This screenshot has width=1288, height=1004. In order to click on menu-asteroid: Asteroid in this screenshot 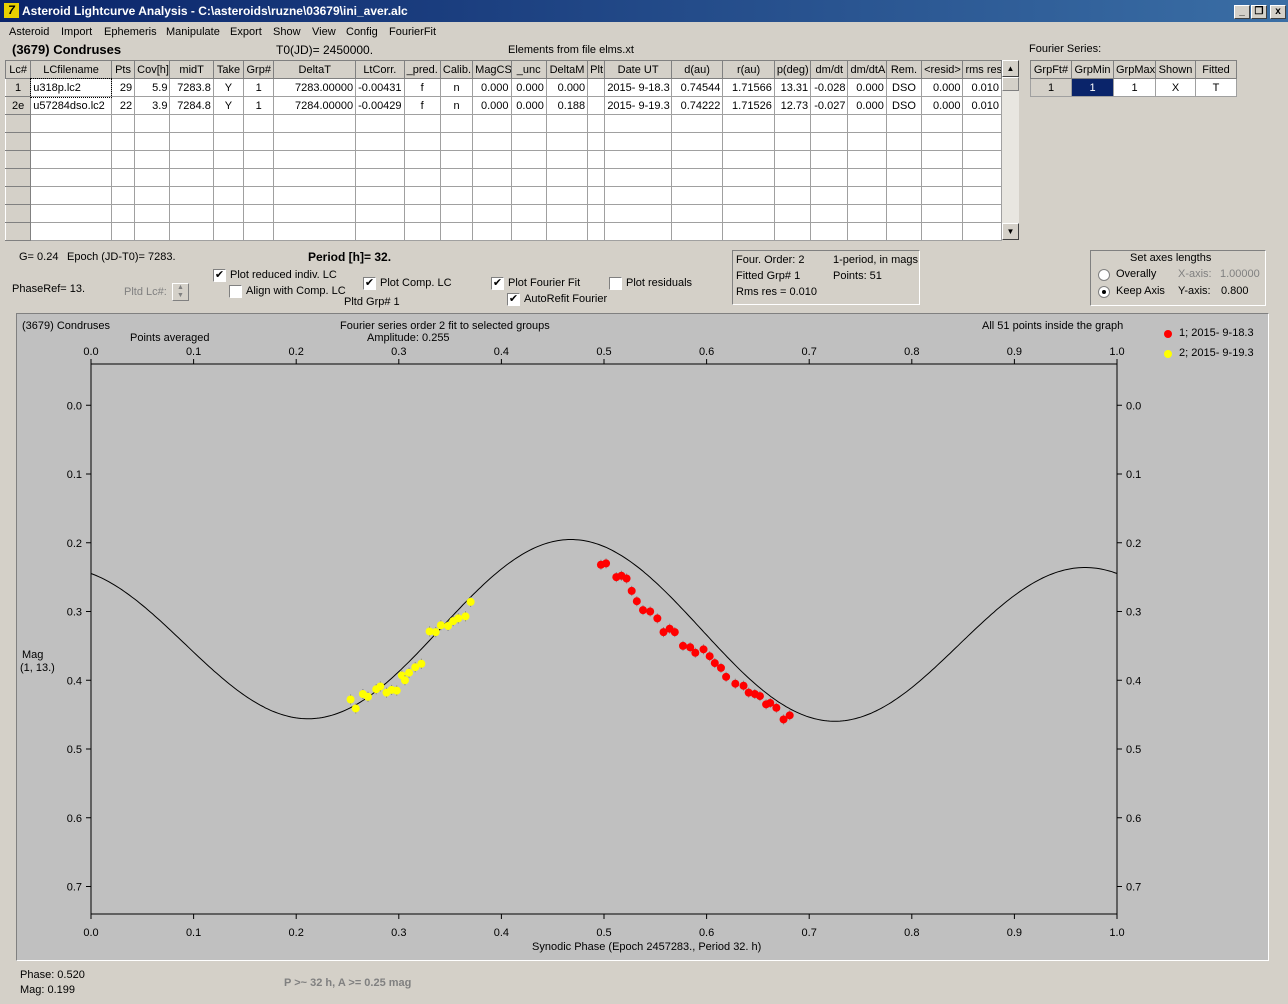, I will do `click(29, 32)`.